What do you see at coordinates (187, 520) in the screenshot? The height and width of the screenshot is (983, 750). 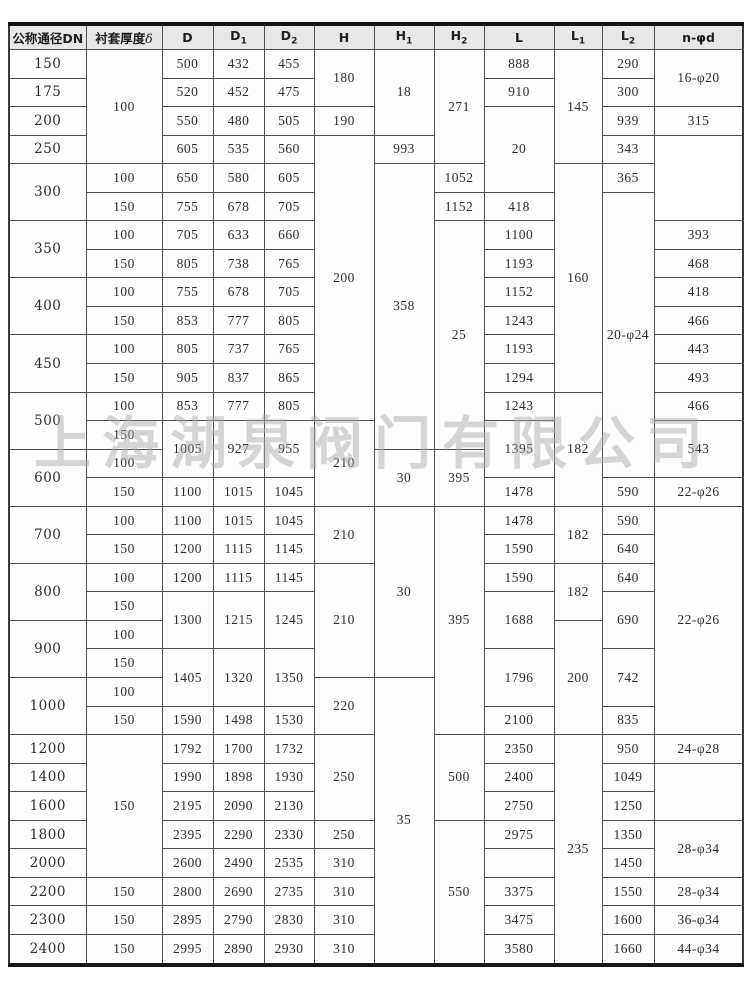 I see `cell-d: 1100` at bounding box center [187, 520].